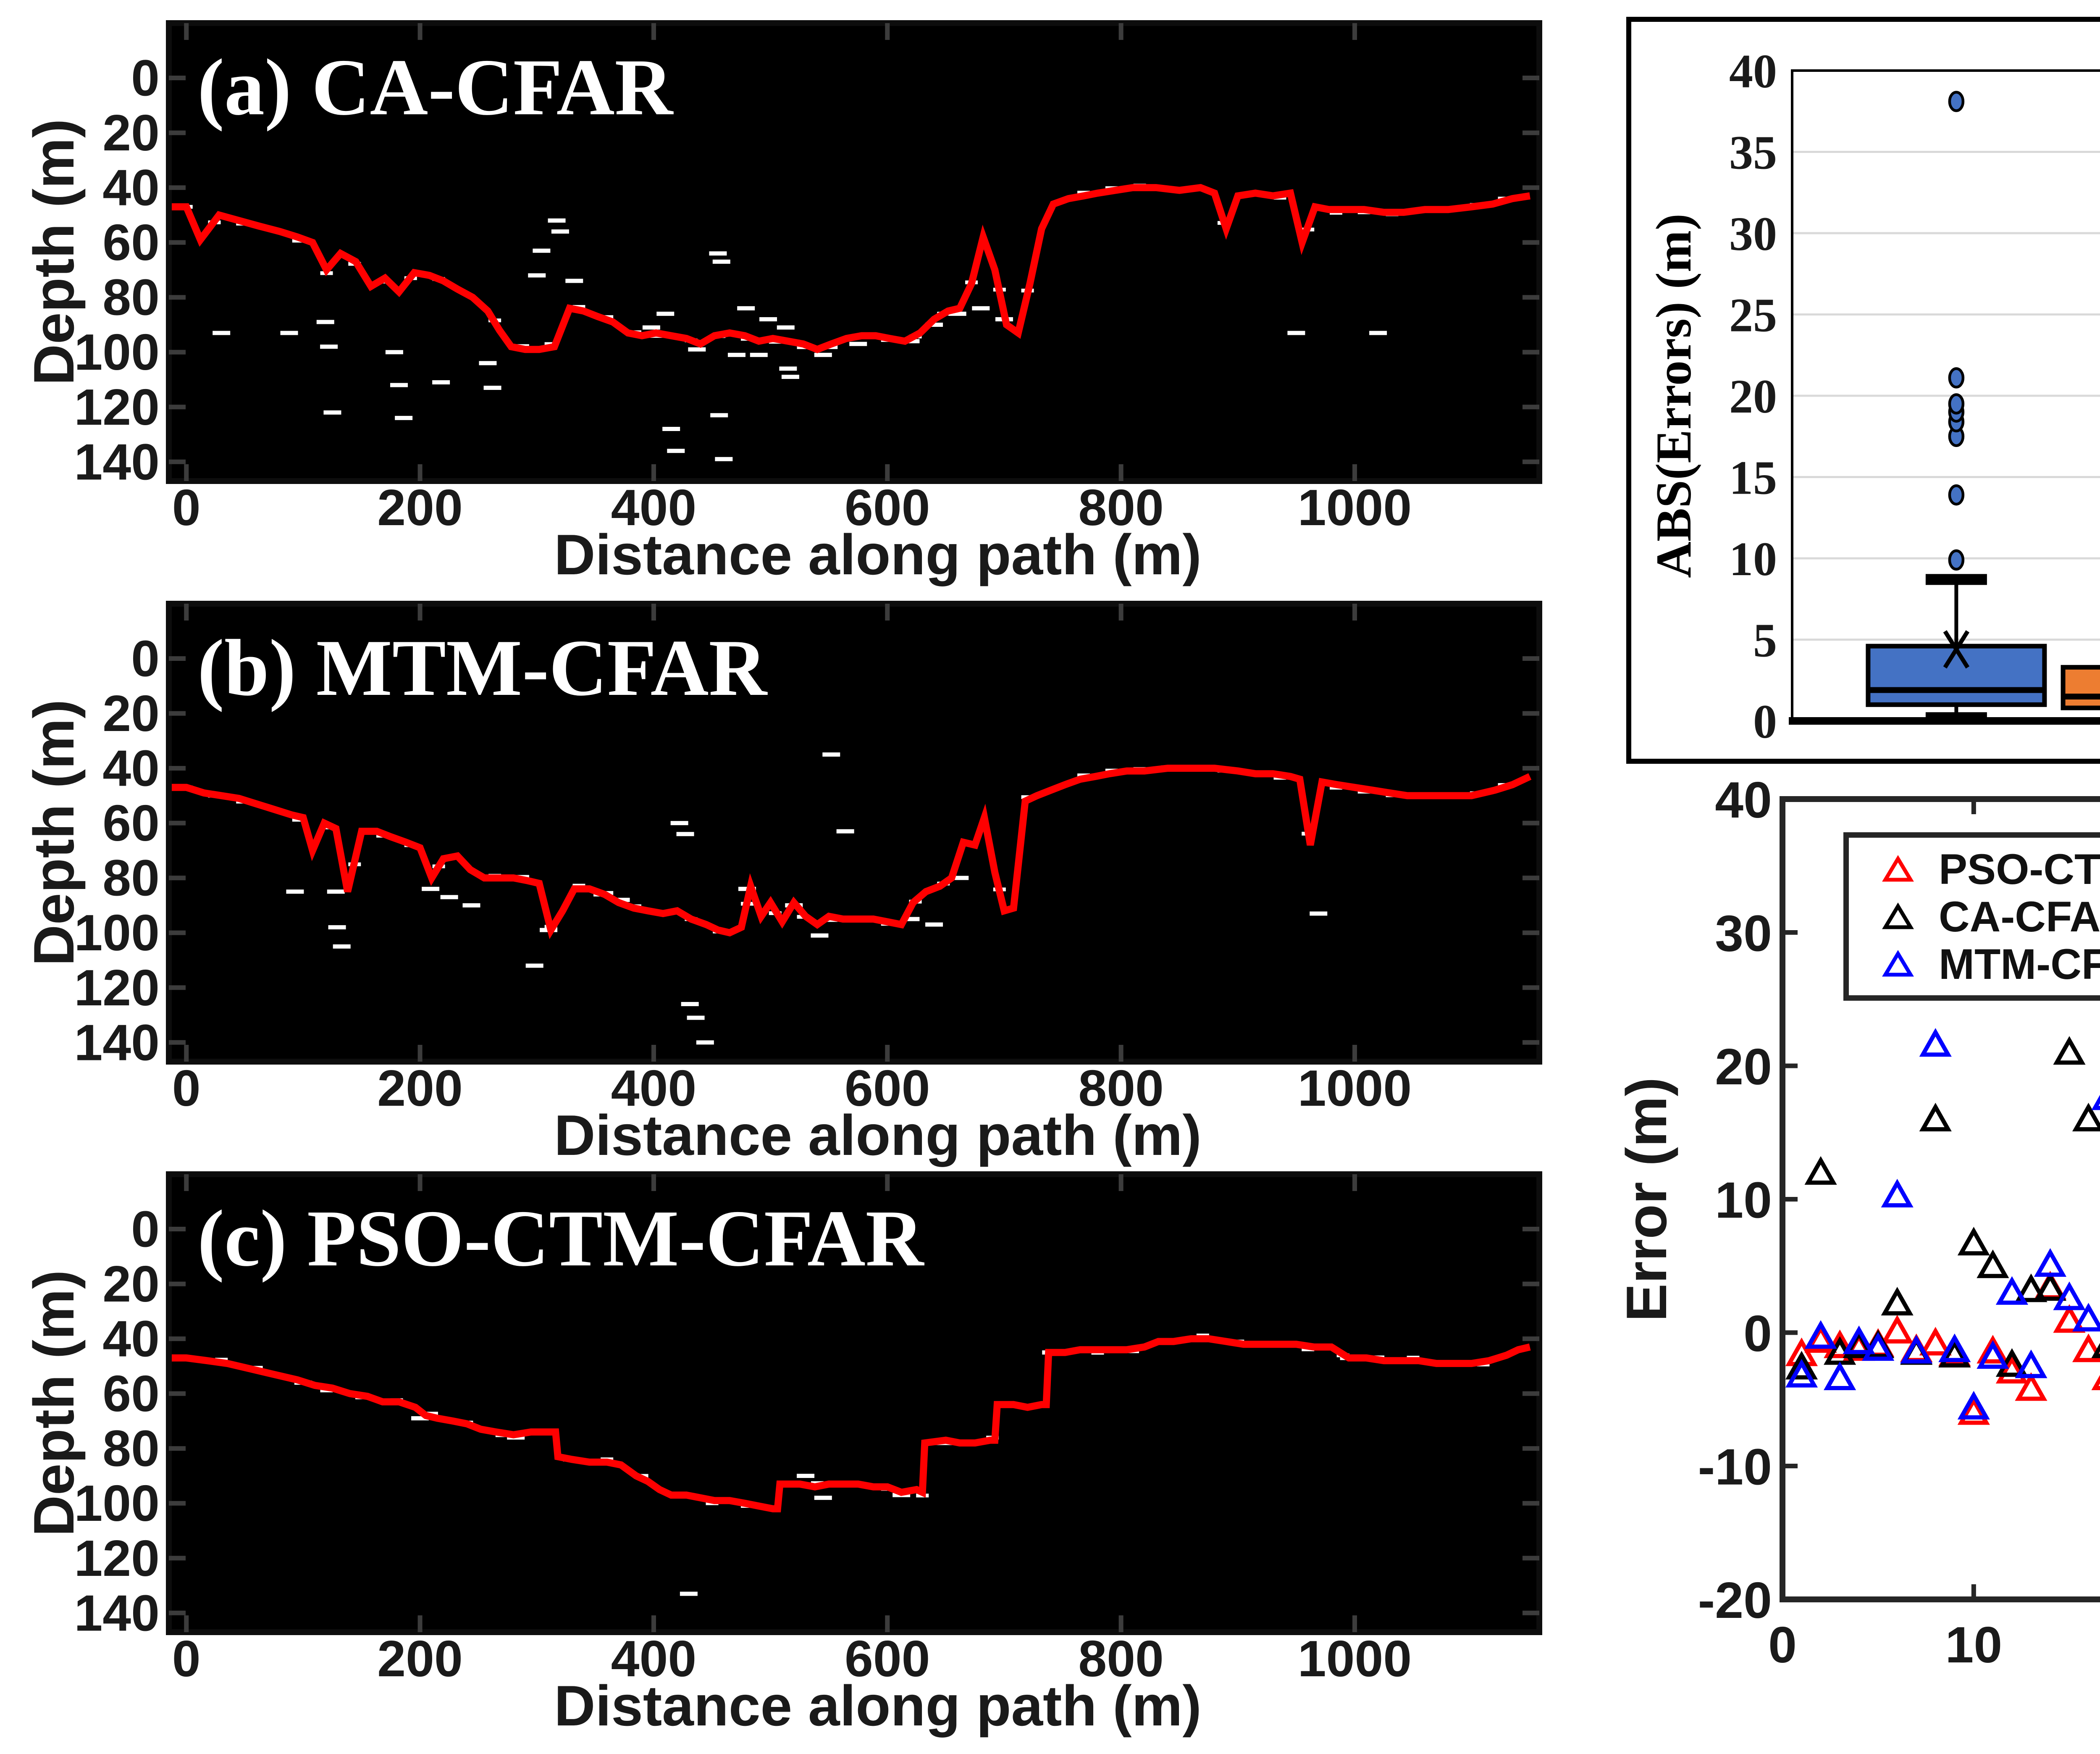  I want to click on mean-marker, so click(1956, 649).